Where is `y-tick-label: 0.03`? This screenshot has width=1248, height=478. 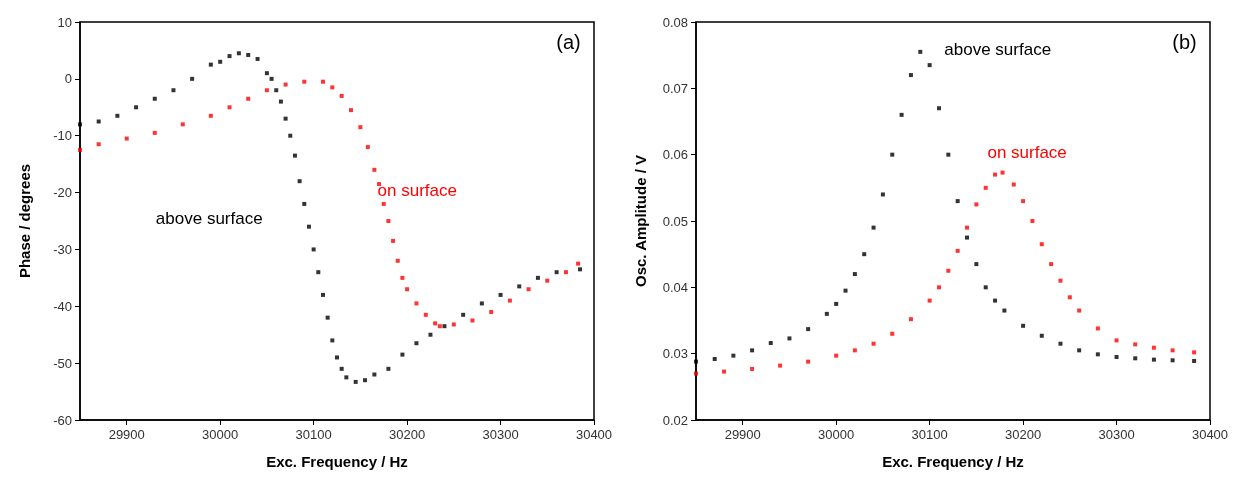 y-tick-label: 0.03 is located at coordinates (675, 354).